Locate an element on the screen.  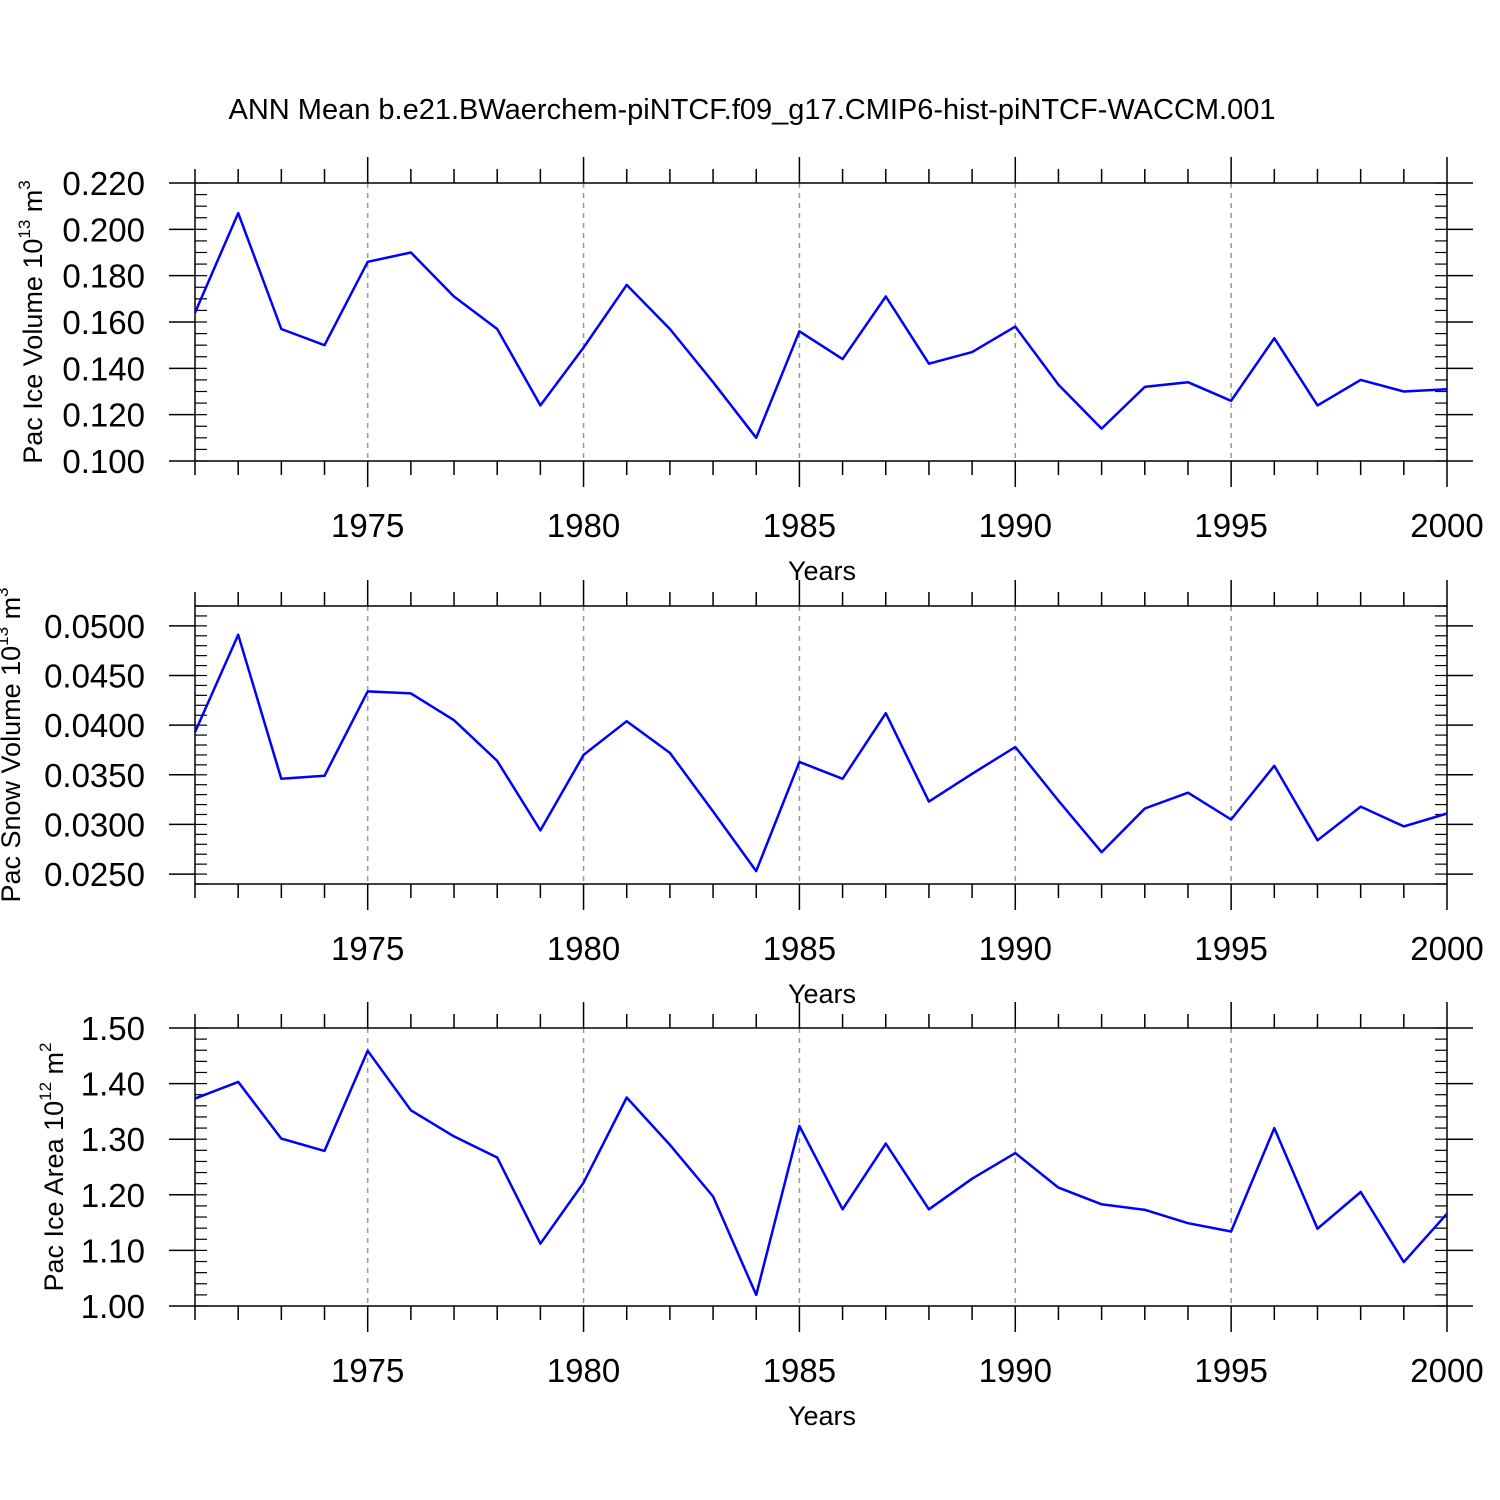
y-tick-label: 0.220 is located at coordinates (103, 183).